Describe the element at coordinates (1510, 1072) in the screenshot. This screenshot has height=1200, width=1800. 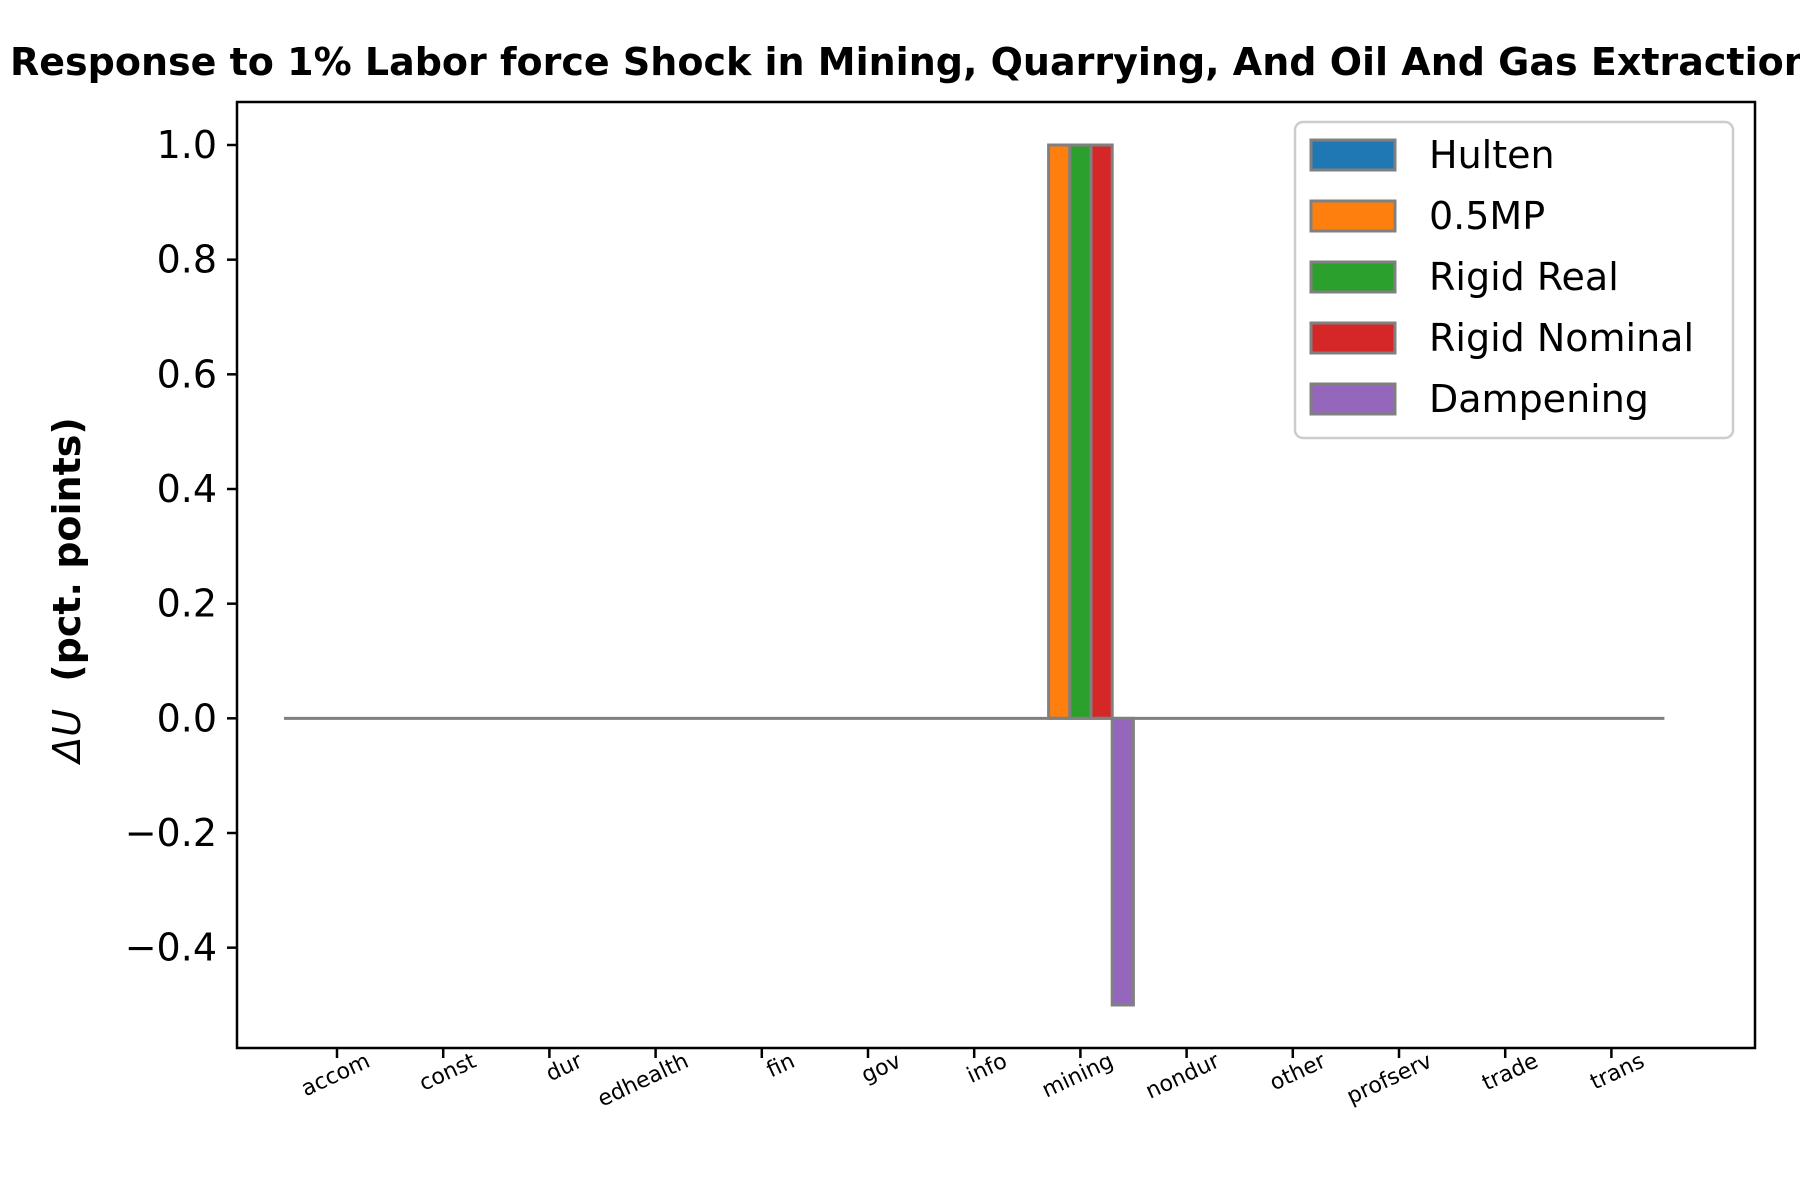
I see `x-tick-label: trade` at that location.